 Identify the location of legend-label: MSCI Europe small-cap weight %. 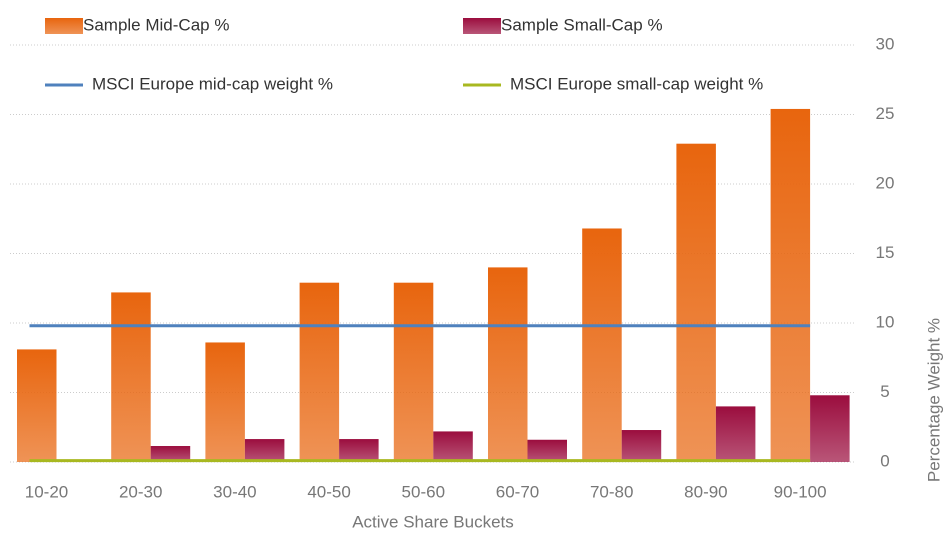
(636, 83).